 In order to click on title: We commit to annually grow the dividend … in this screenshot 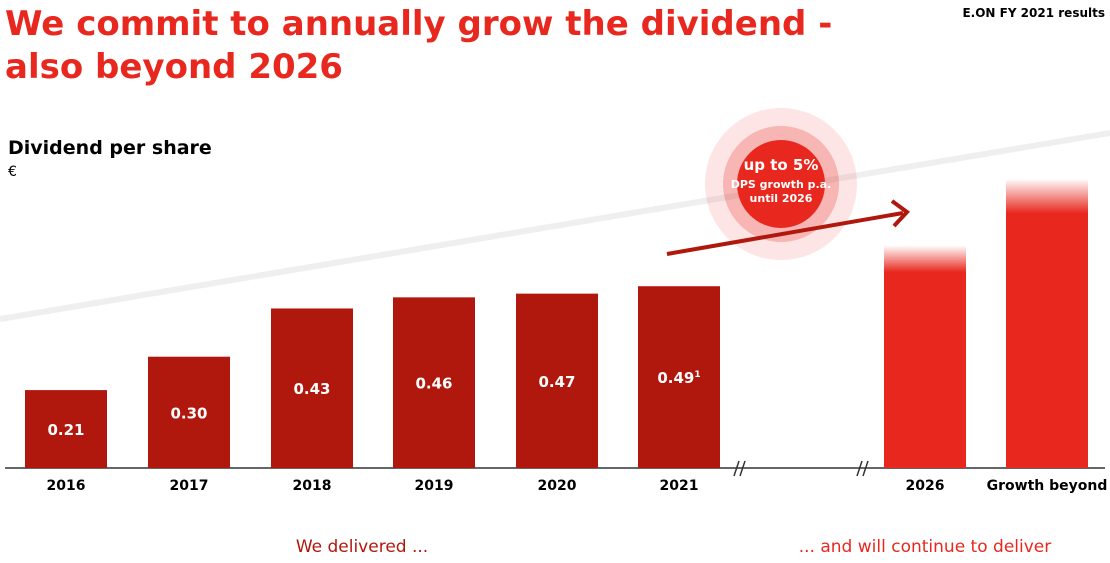, I will do `click(418, 24)`.